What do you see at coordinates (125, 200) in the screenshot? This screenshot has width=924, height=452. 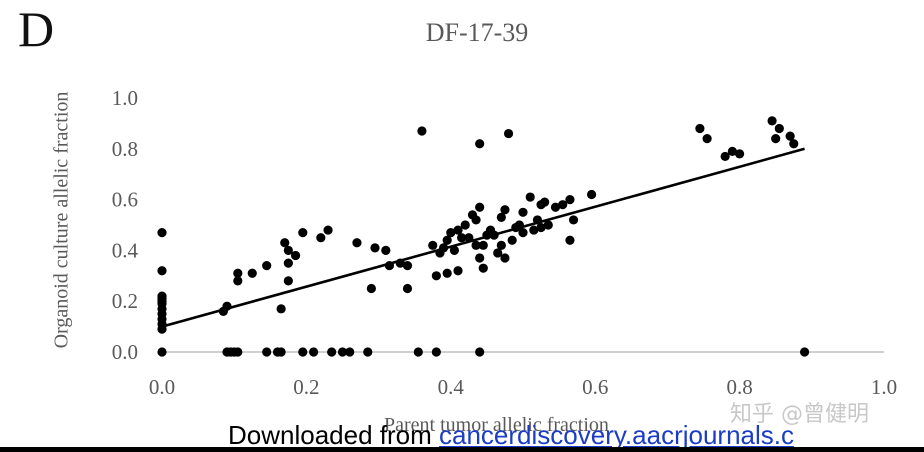 I see `y-tick-label: 0.6` at bounding box center [125, 200].